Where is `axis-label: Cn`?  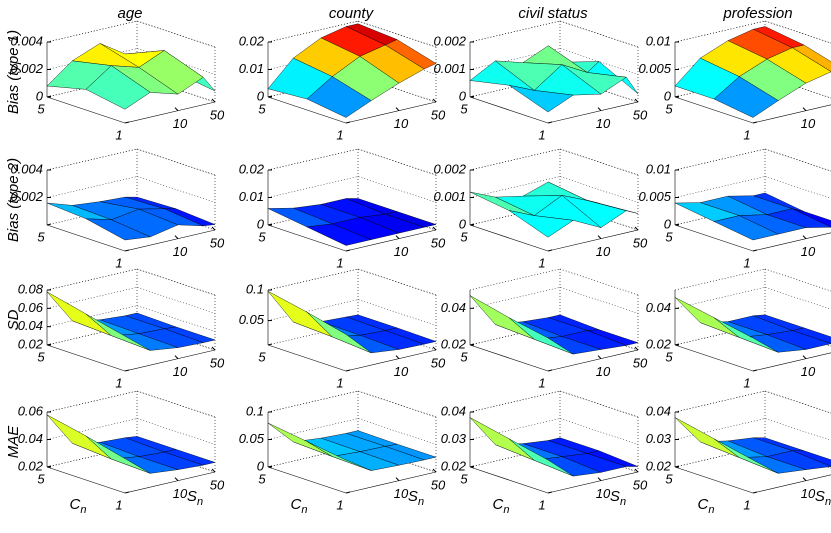 axis-label: Cn is located at coordinates (706, 506).